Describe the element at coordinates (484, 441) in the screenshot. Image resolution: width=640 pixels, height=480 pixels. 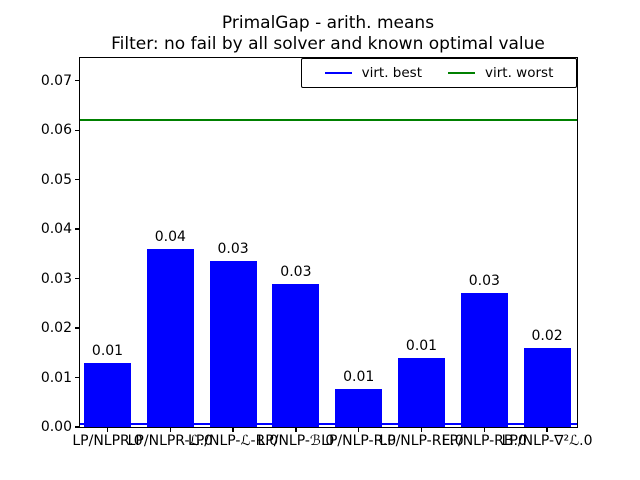
I see `x-tick-label: LP/NLP-RB.0` at that location.